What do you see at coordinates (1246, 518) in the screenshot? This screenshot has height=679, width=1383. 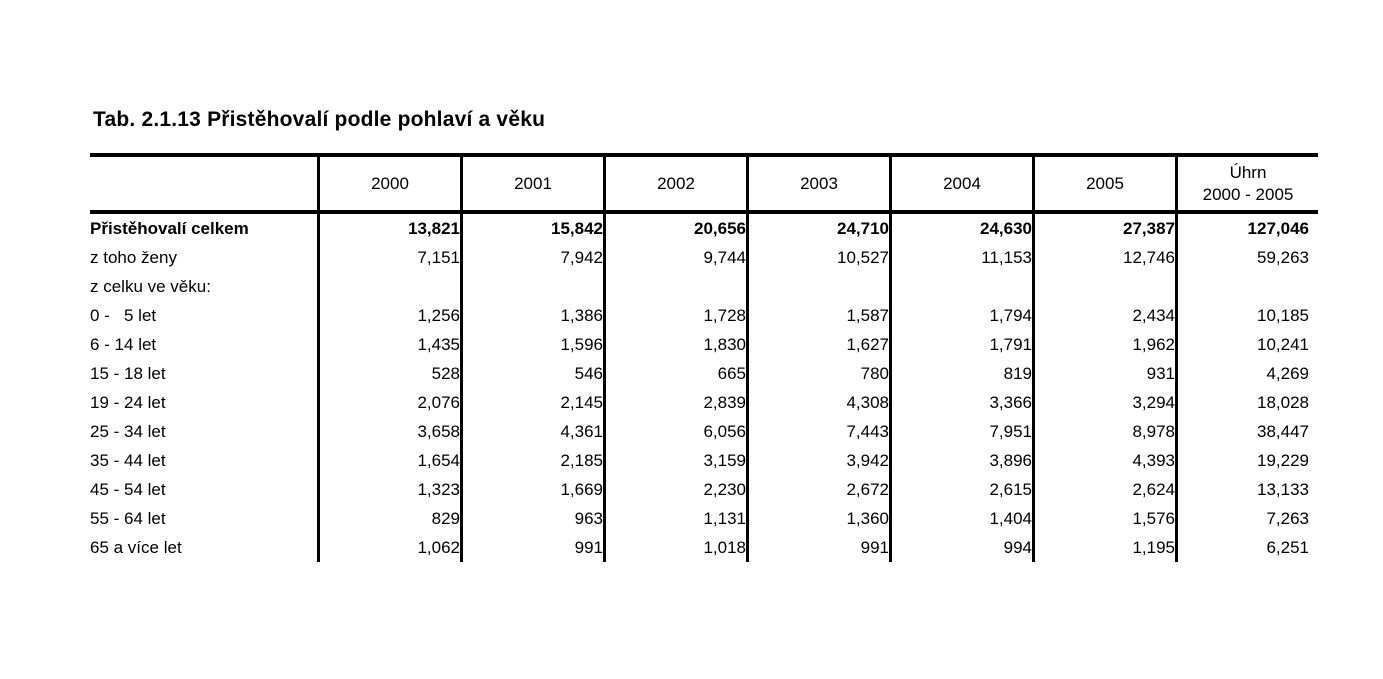 I see `value-cell: 7,263` at bounding box center [1246, 518].